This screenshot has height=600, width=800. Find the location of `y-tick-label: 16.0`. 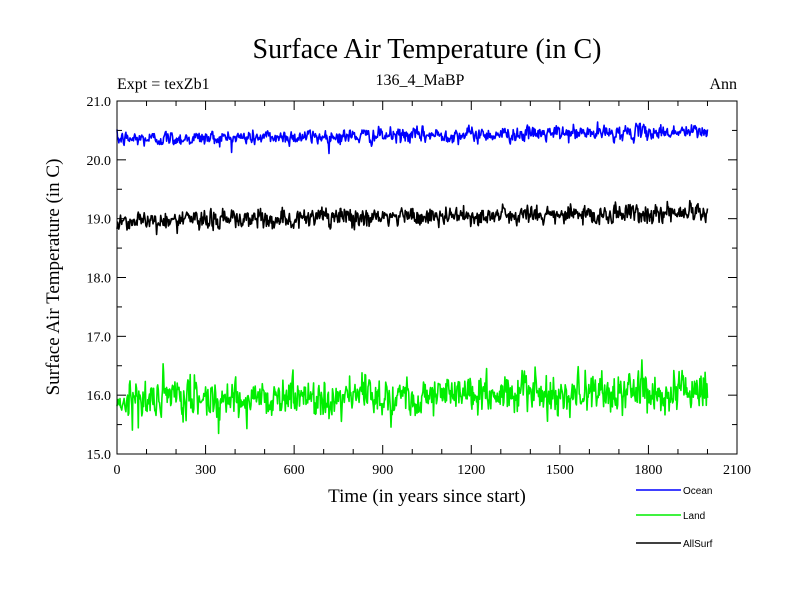

y-tick-label: 16.0 is located at coordinates (99, 396).